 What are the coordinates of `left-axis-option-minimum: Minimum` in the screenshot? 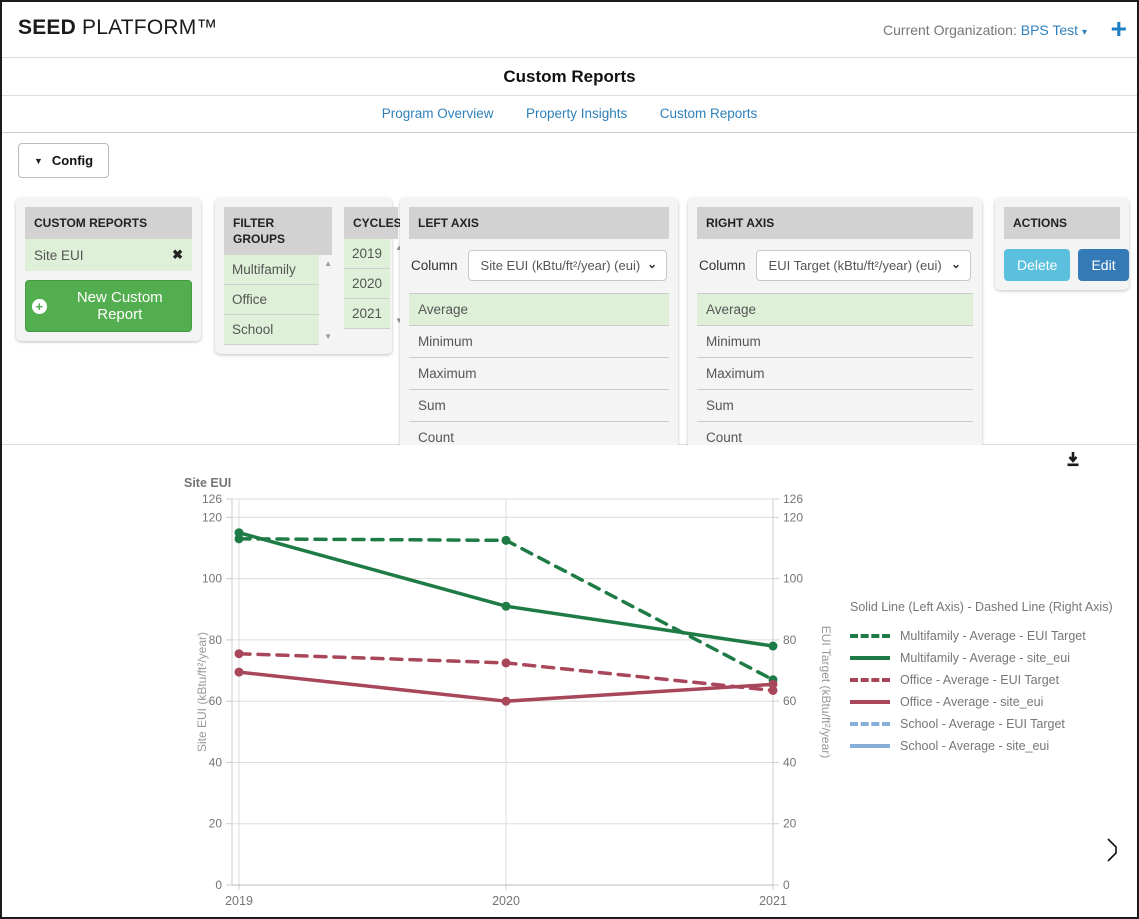 It's located at (539, 341).